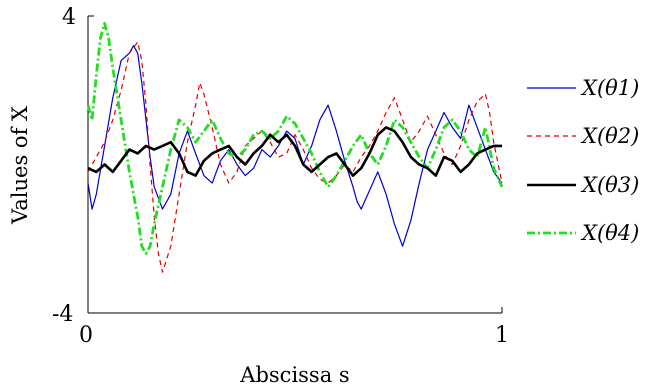  I want to click on legend: X(θ1) X(θ2) X(θ3) X(θ4), so click(583, 160).